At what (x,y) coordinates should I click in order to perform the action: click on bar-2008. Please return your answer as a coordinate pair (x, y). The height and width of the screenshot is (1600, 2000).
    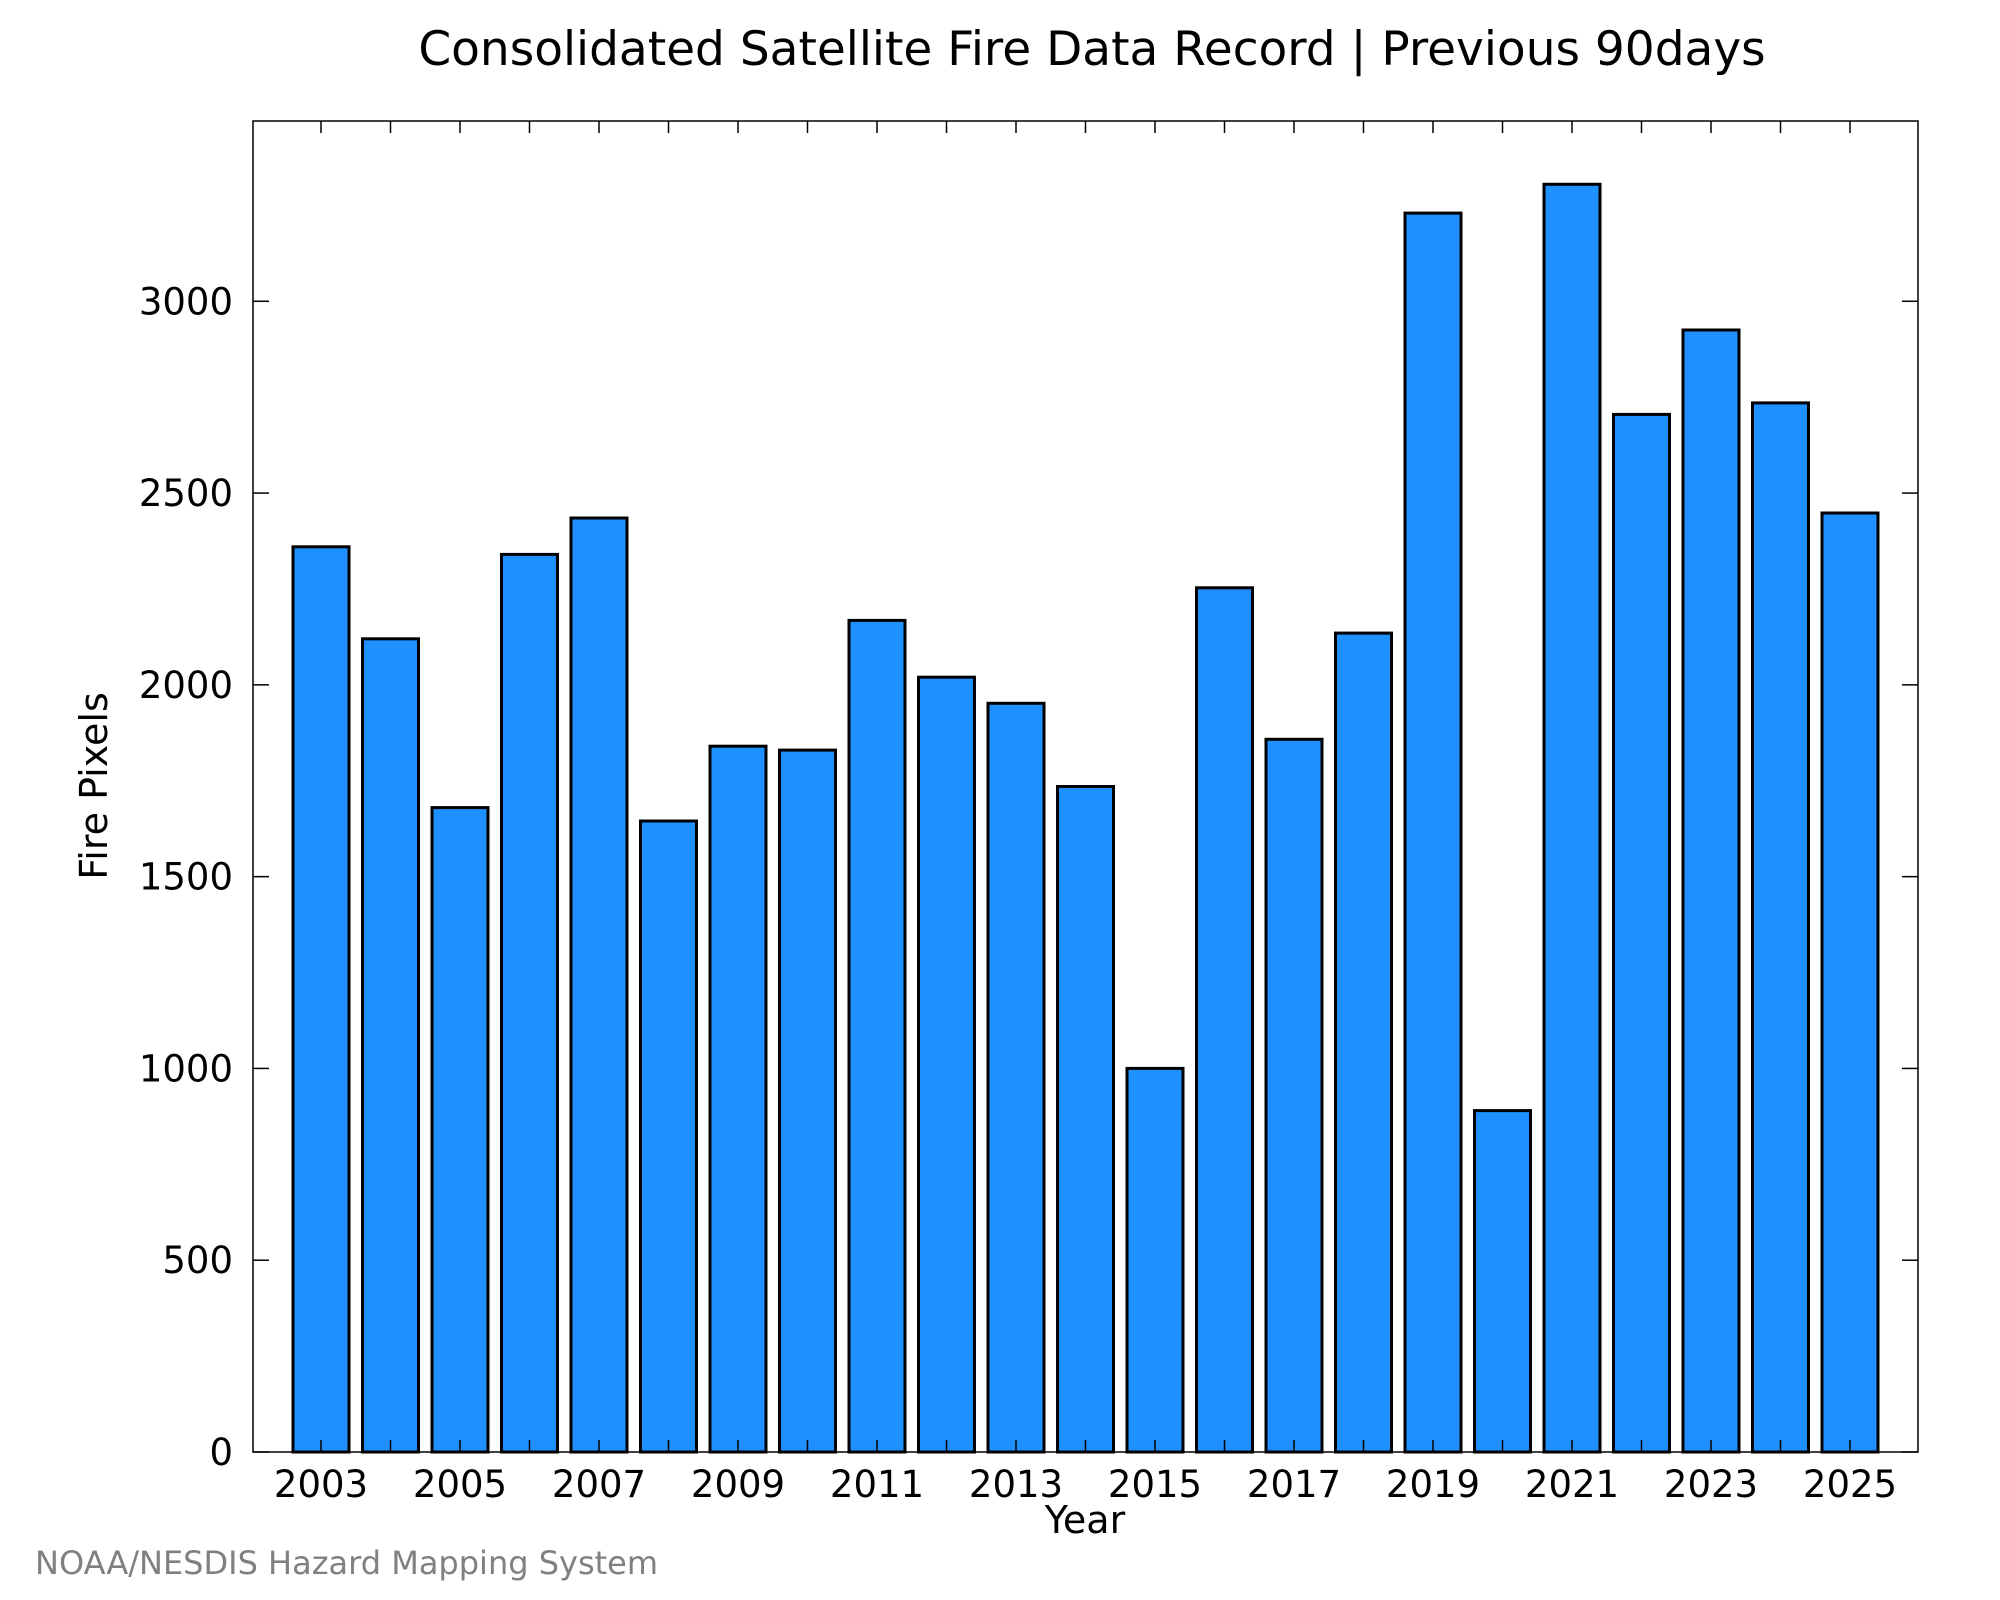
    Looking at the image, I should click on (668, 1136).